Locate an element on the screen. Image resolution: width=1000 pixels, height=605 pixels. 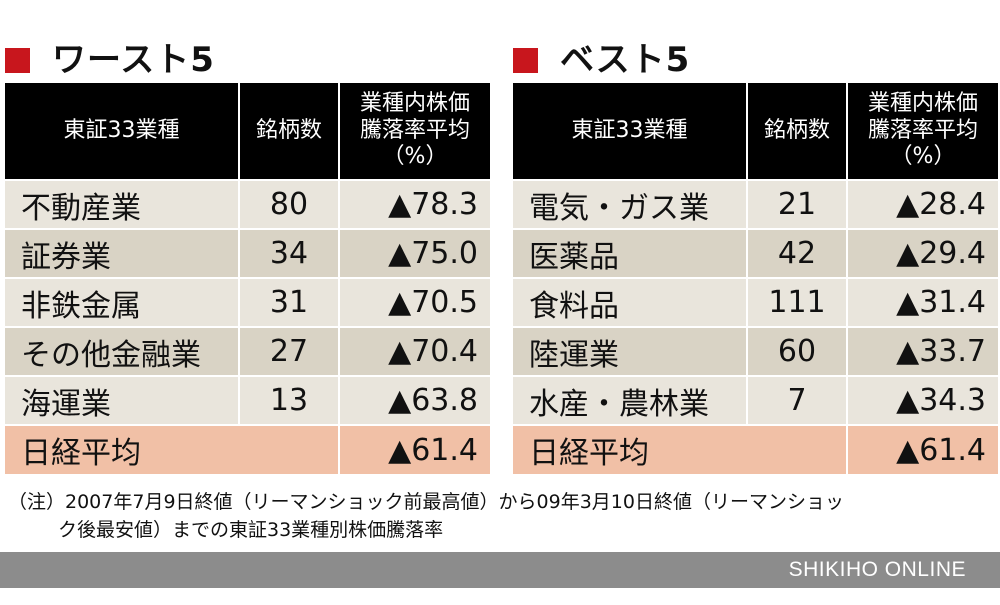
table-row: その他金融業 27 ▲70.4 is located at coordinates (247, 351).